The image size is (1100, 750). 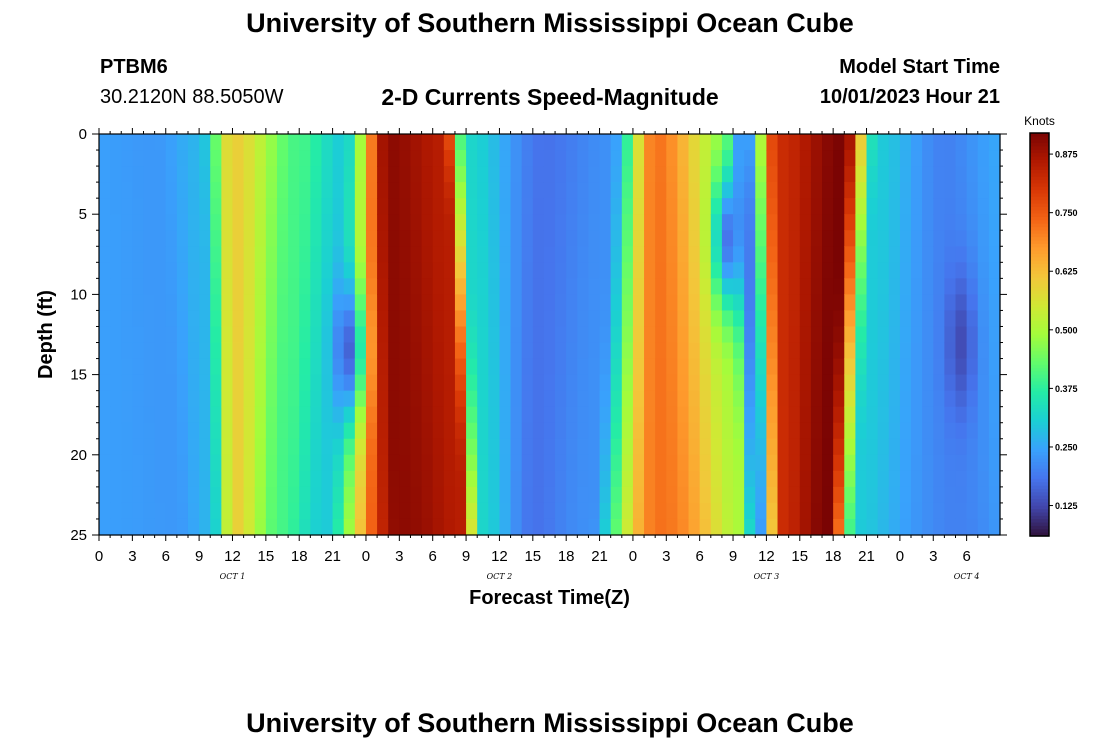 What do you see at coordinates (199, 556) in the screenshot?
I see `x-tick-label: 9` at bounding box center [199, 556].